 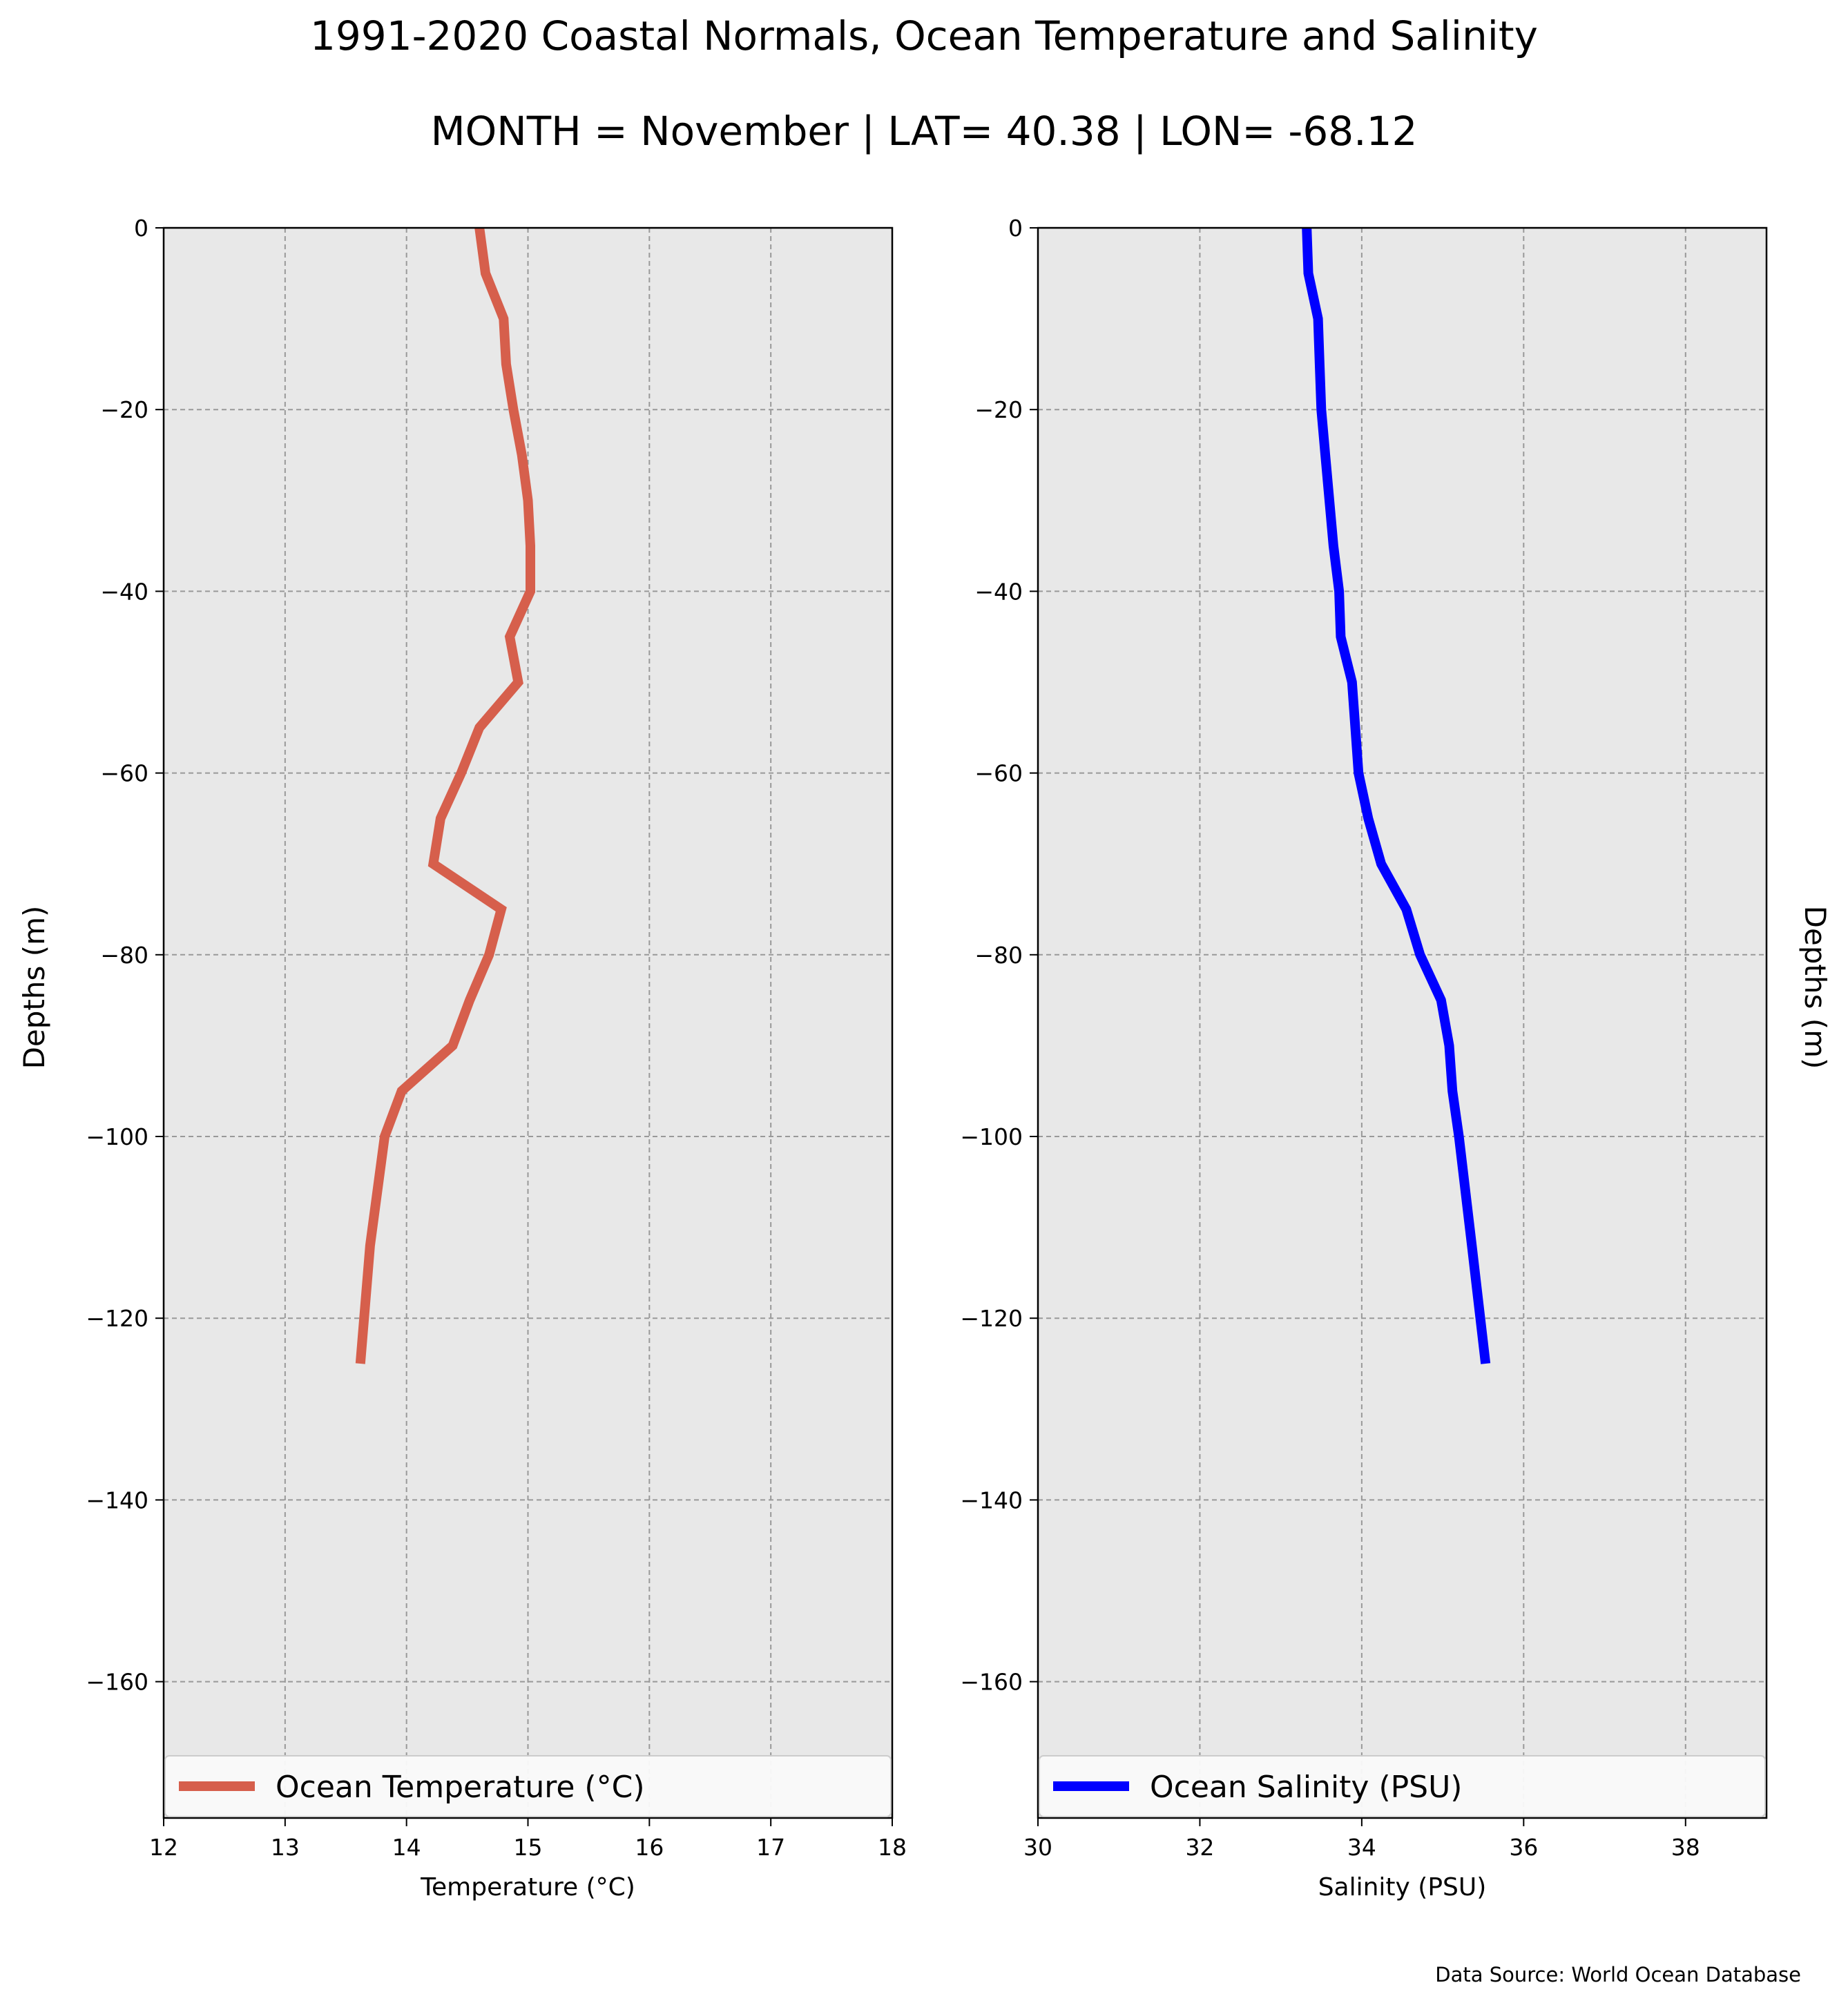 What do you see at coordinates (1306, 1788) in the screenshot?
I see `salinity-legend-label: Ocean Salinity (PSU)` at bounding box center [1306, 1788].